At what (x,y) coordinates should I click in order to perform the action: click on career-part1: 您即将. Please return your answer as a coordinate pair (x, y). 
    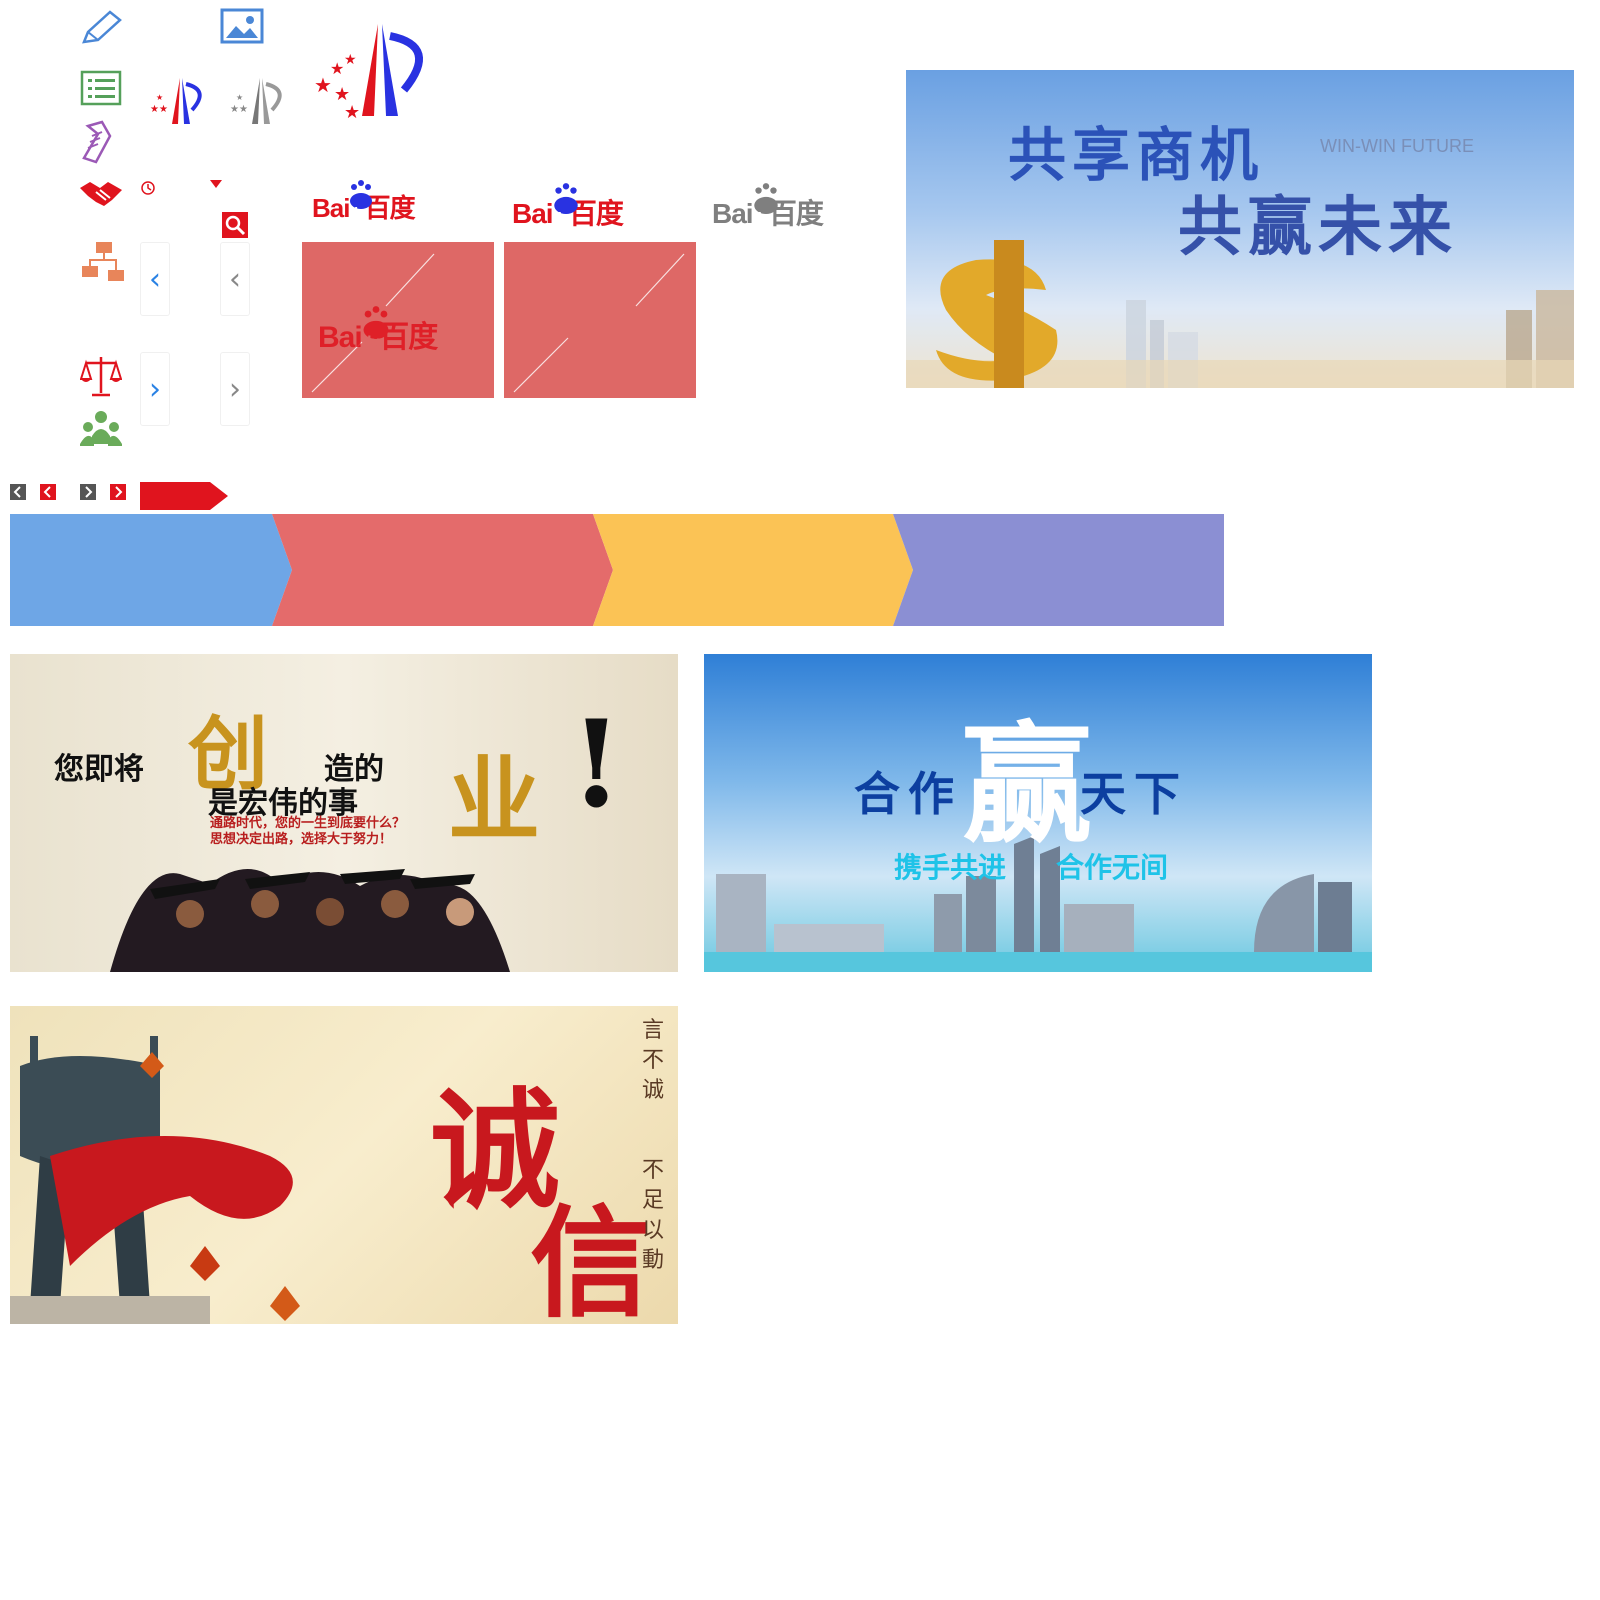
    Looking at the image, I should click on (99, 769).